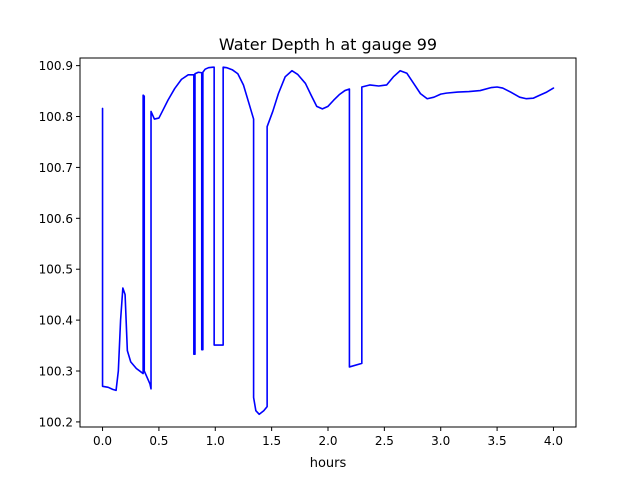 The image size is (640, 480). Describe the element at coordinates (56, 321) in the screenshot. I see `y-tick-label: 100.4` at that location.